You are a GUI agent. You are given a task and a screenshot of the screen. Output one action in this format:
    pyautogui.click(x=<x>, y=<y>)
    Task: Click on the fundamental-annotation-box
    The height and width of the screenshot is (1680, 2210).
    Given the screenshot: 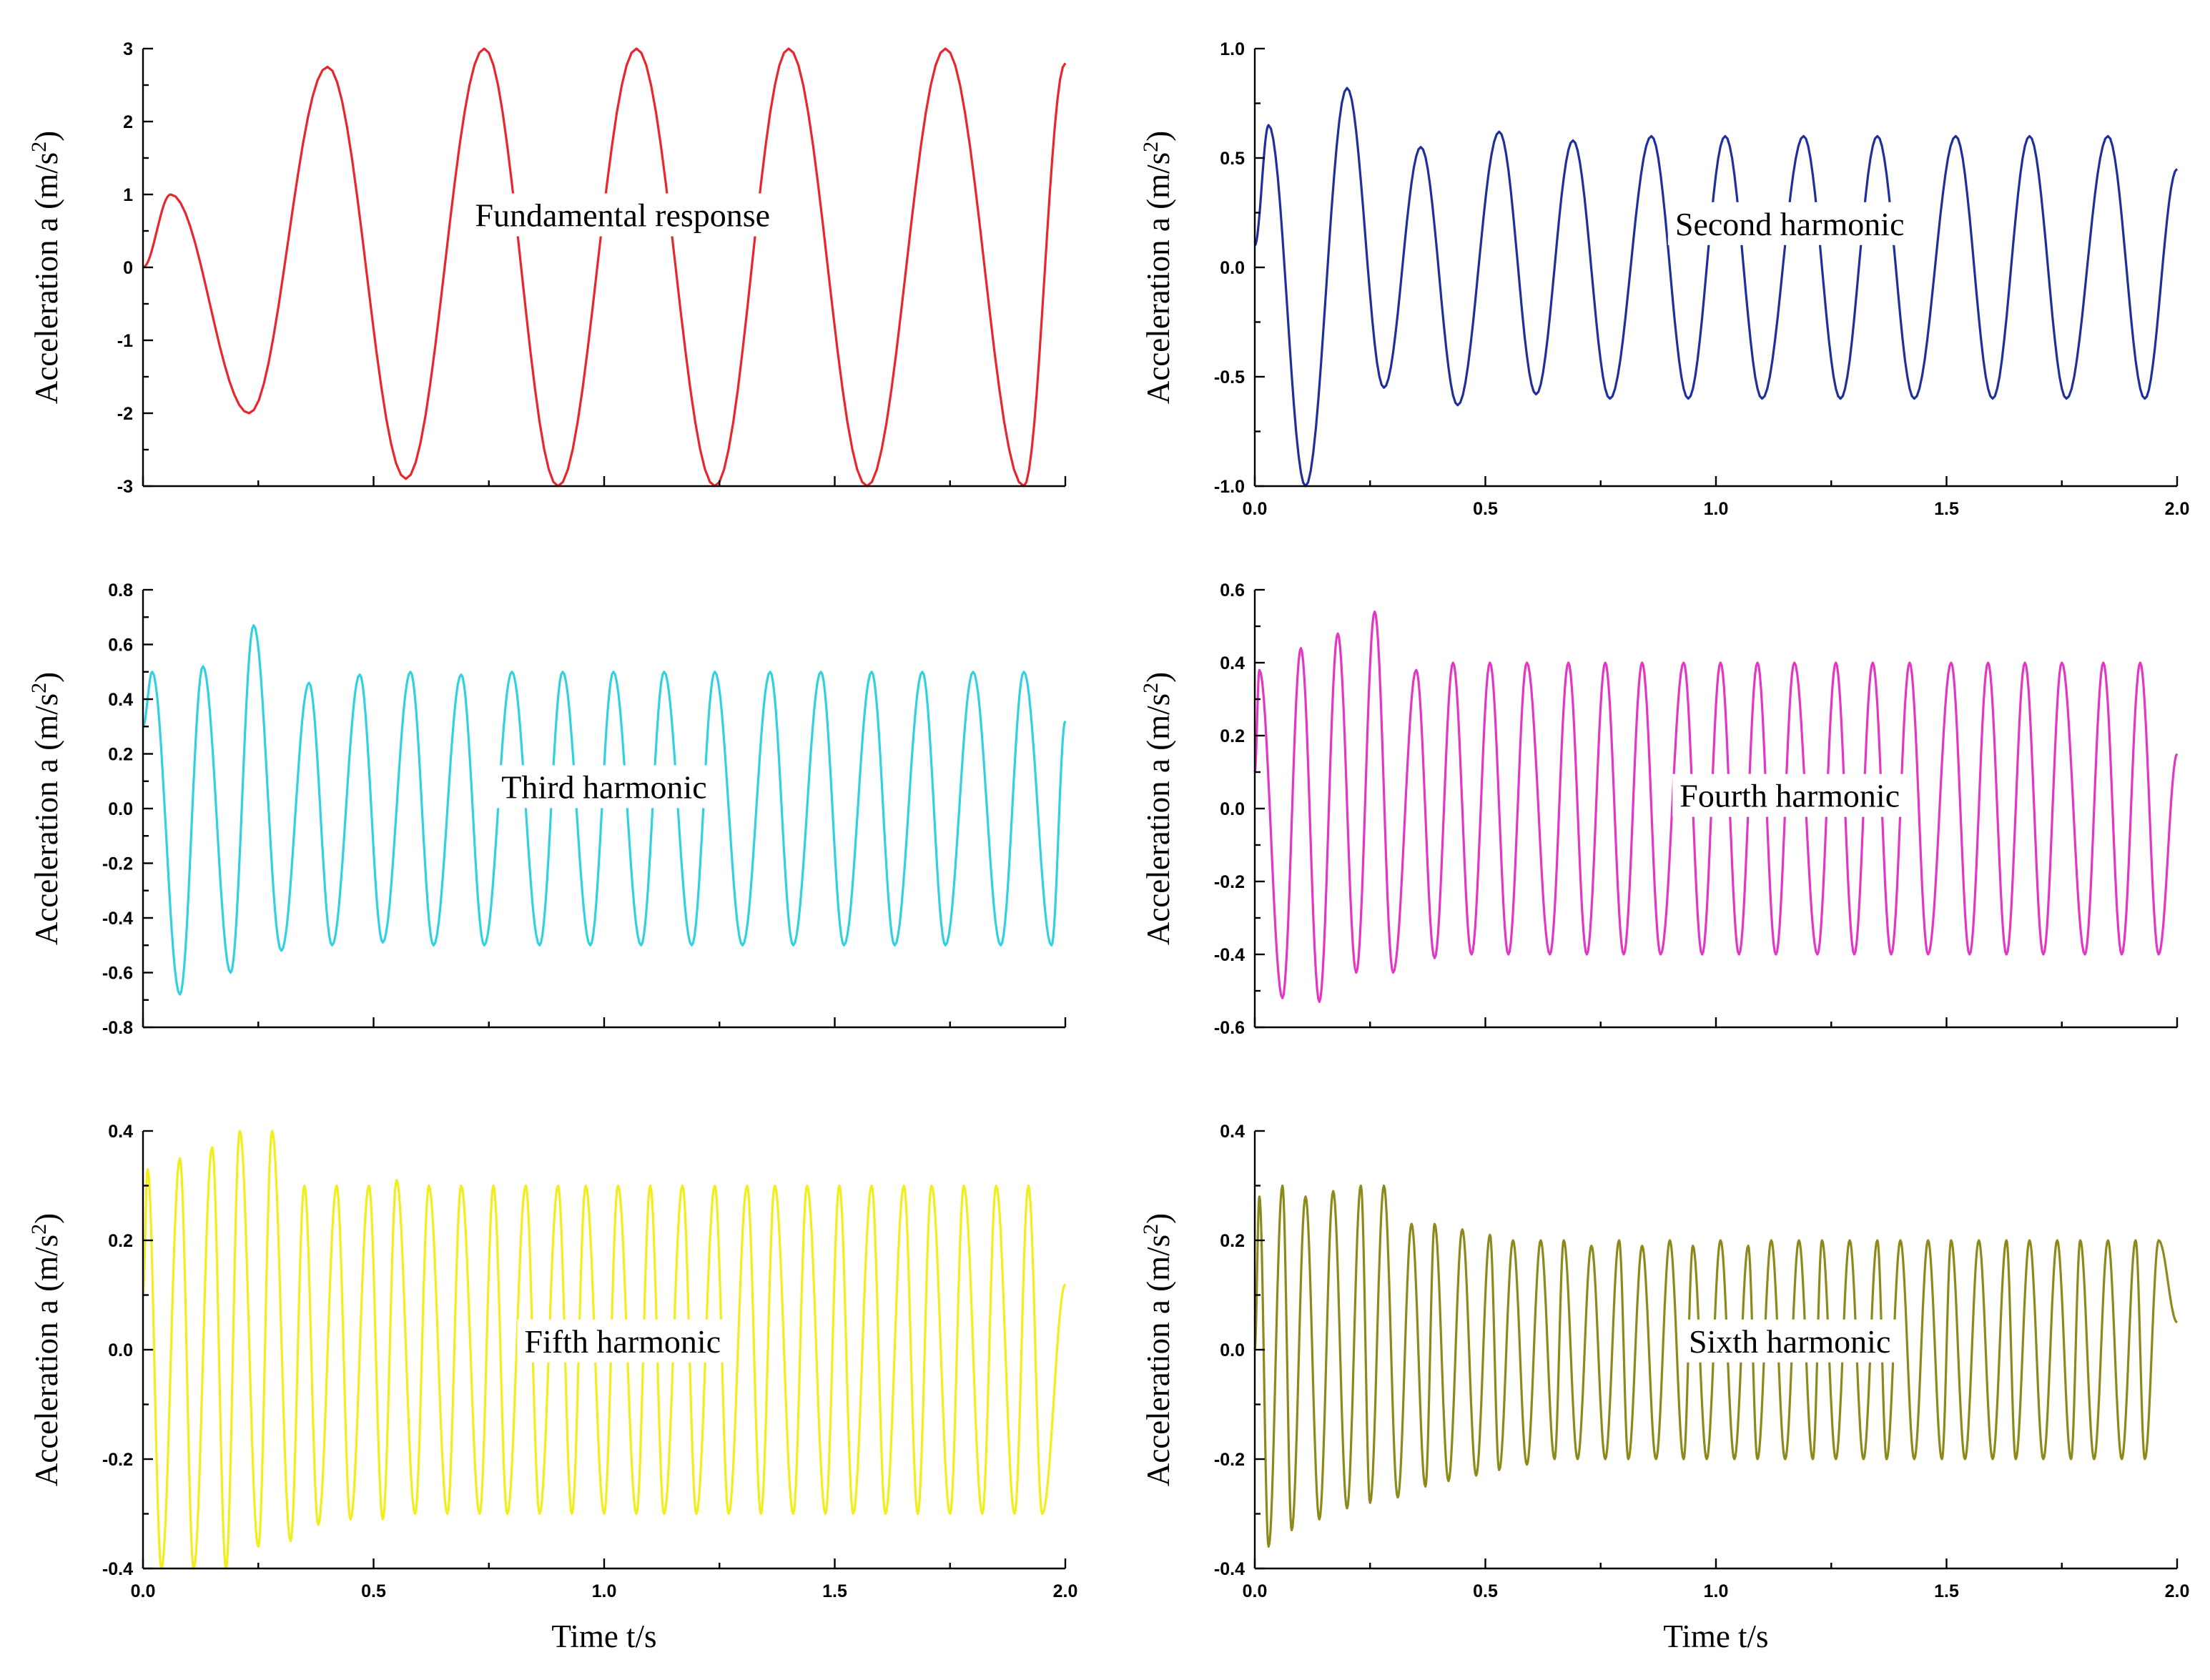 What is the action you would take?
    pyautogui.click(x=623, y=215)
    